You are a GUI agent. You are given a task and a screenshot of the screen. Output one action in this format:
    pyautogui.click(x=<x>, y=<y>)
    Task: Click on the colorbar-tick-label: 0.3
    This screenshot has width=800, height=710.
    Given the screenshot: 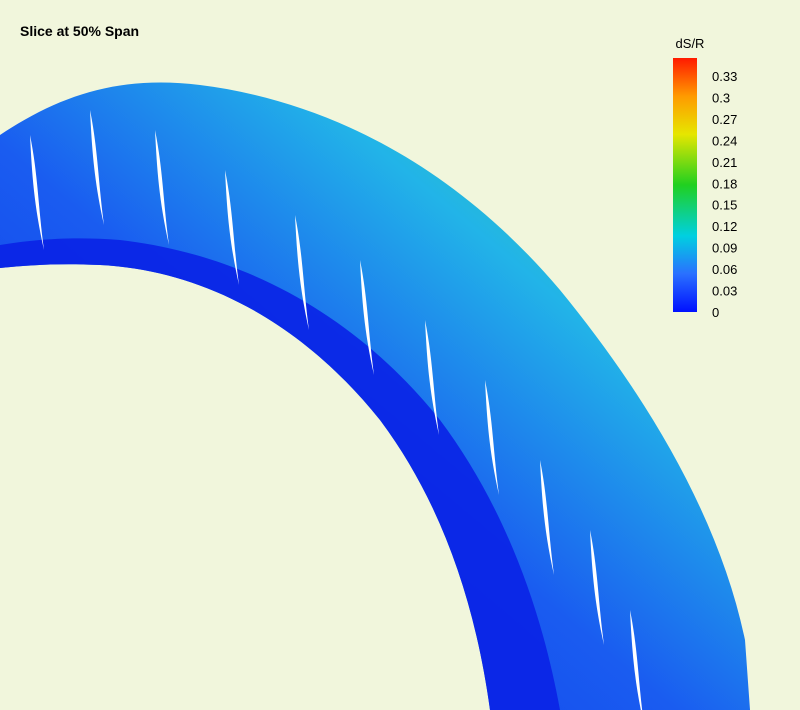 What is the action you would take?
    pyautogui.click(x=721, y=97)
    